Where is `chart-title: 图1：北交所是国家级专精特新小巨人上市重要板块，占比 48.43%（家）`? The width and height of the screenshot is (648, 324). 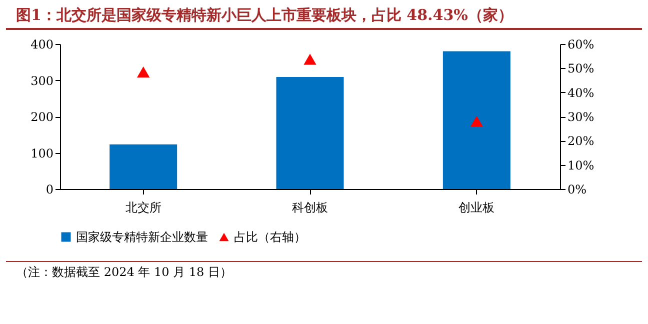
chart-title: 图1：北交所是国家级专精特新小巨人上市重要板块，占比 48.43%（家） is located at coordinates (324, 15).